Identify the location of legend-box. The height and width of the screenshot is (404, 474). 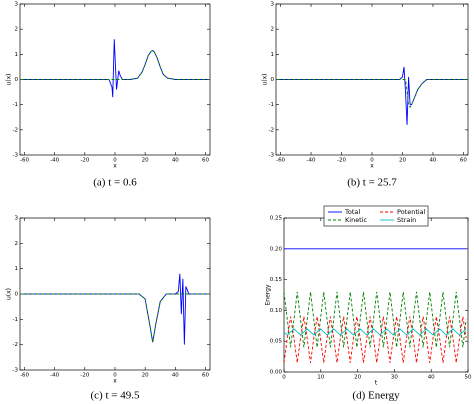
(376, 216).